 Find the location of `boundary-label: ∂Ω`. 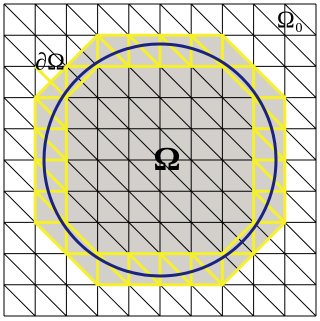

boundary-label: ∂Ω is located at coordinates (50, 63).